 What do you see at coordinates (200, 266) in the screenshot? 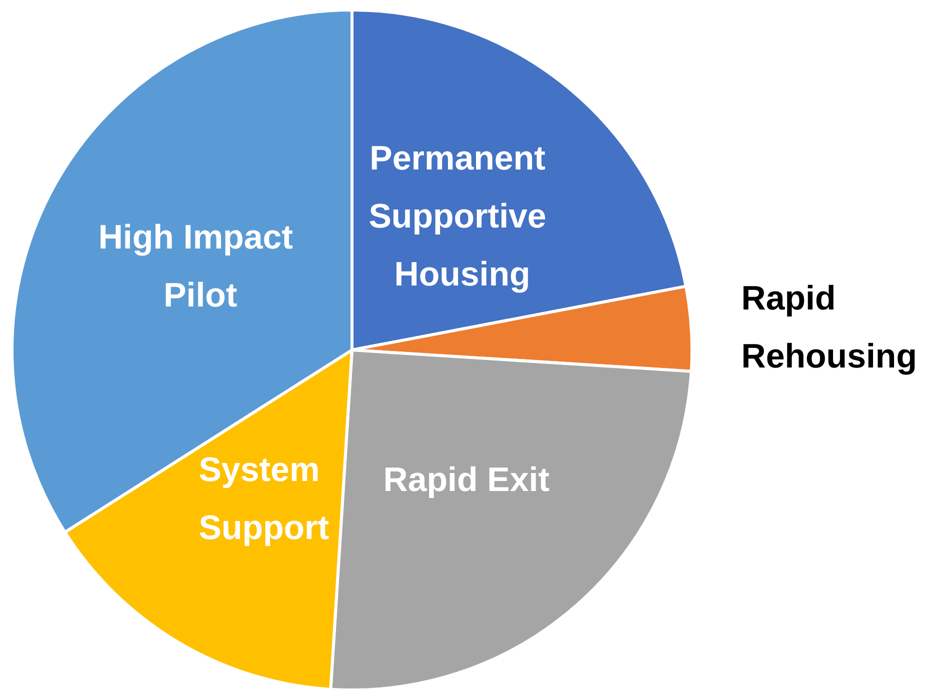
I see `slice-label: High Impact Pilot` at bounding box center [200, 266].